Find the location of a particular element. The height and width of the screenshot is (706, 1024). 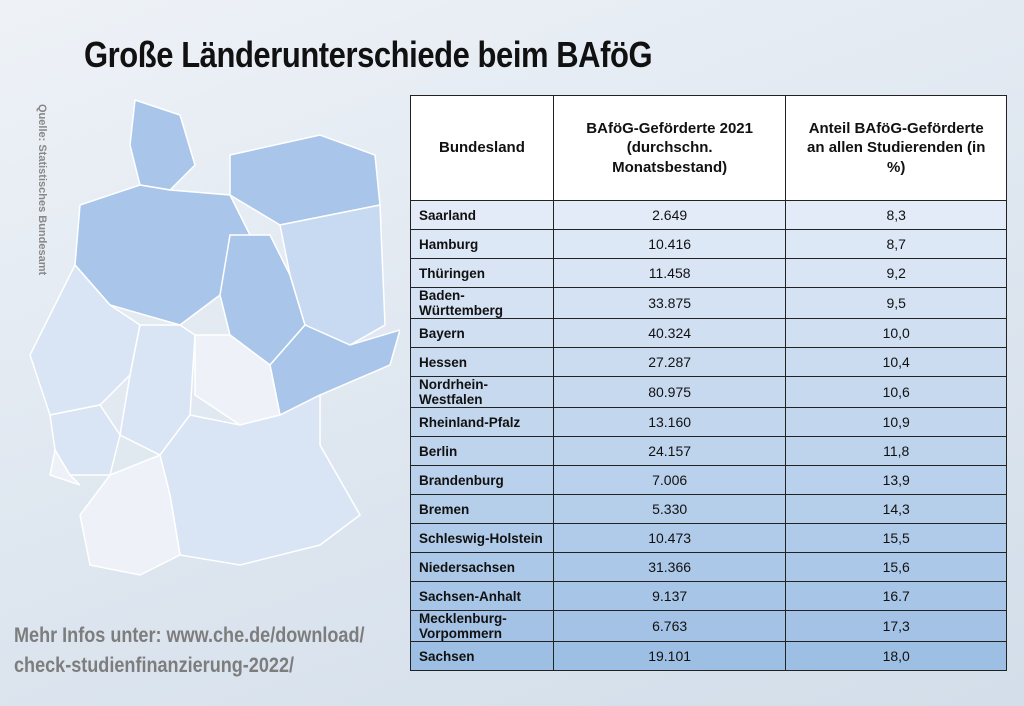

footer-line: Mehr Infos unter: www.che.de/download/ is located at coordinates (189, 635).